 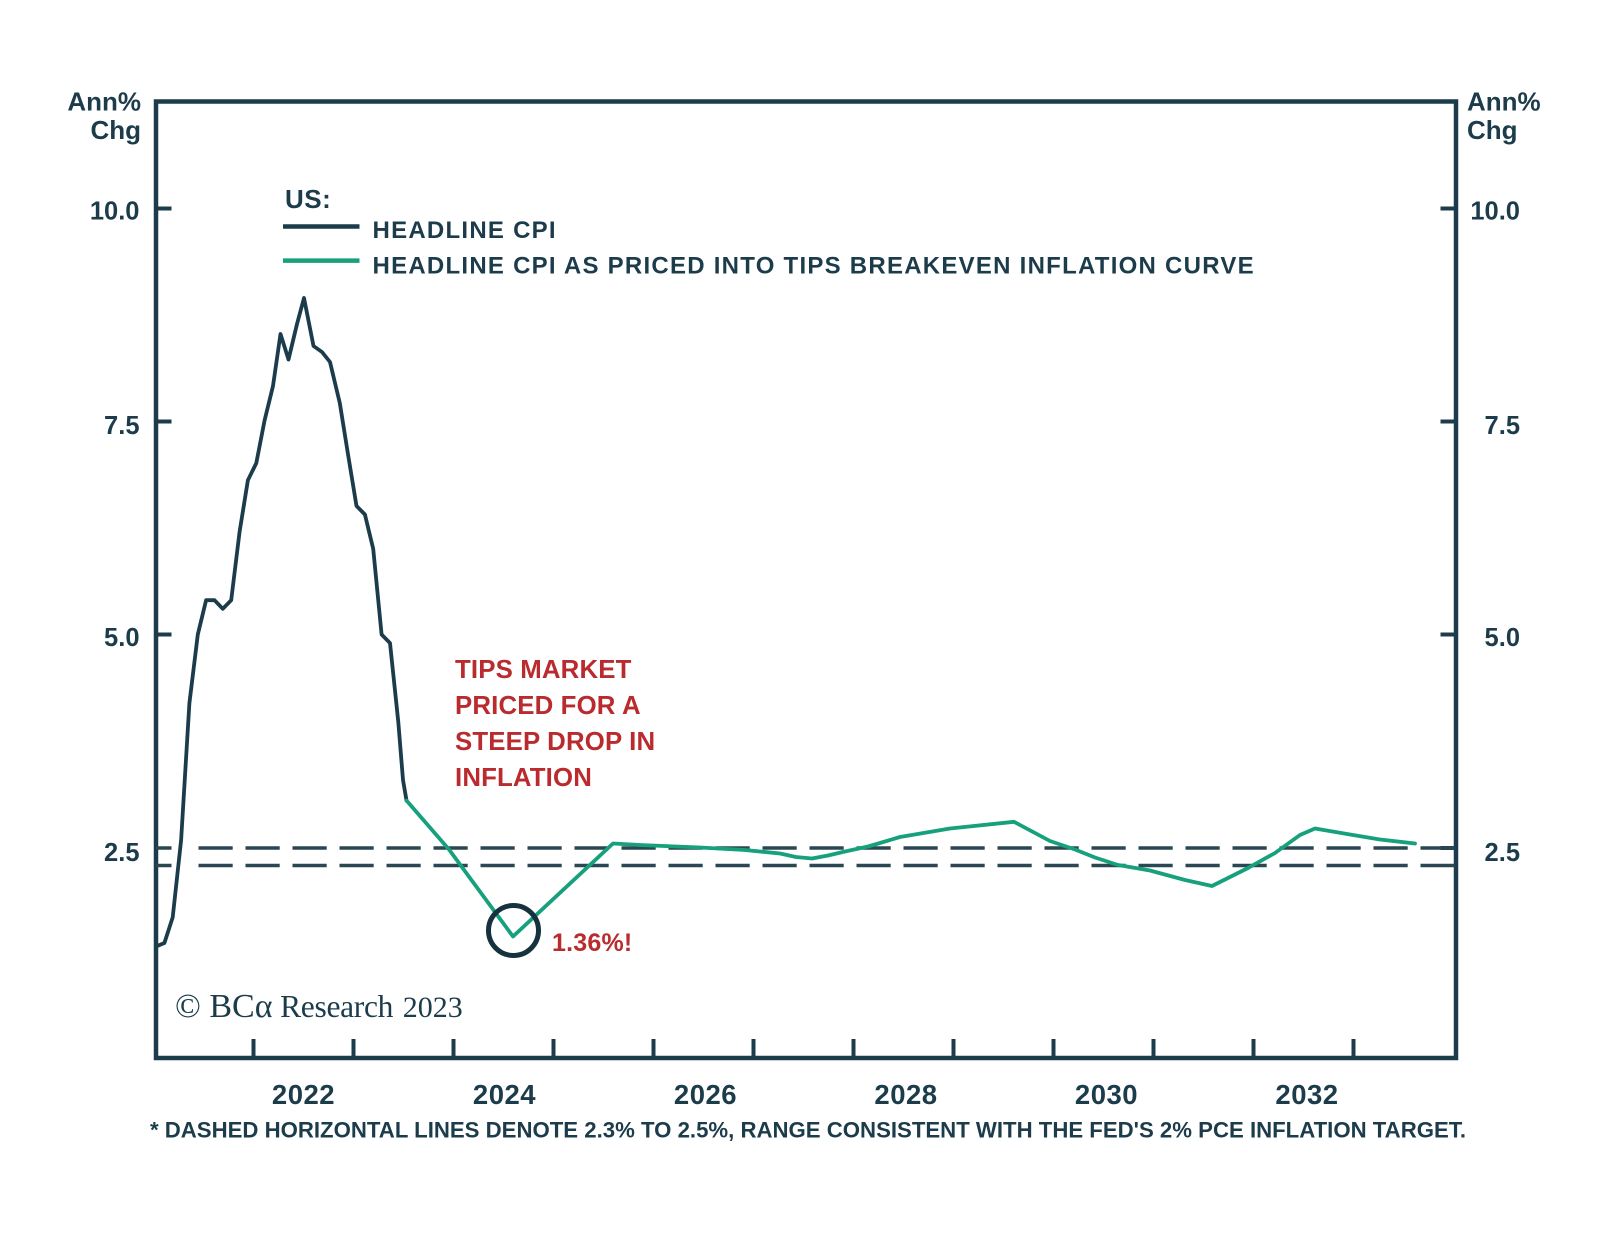 What do you see at coordinates (319, 1006) in the screenshot?
I see `svg-text: © BCα Research 2023` at bounding box center [319, 1006].